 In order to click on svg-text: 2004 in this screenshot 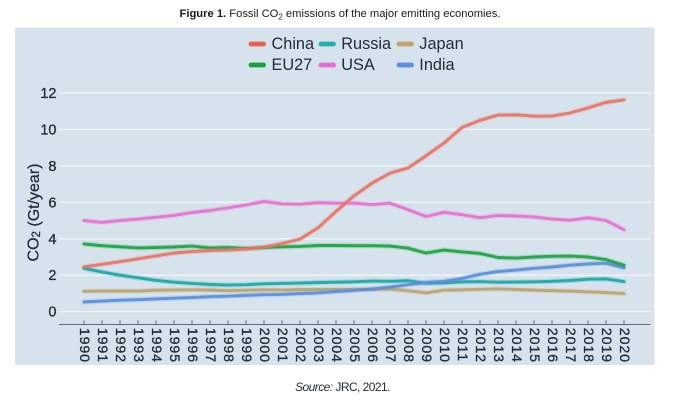, I will do `click(336, 345)`.